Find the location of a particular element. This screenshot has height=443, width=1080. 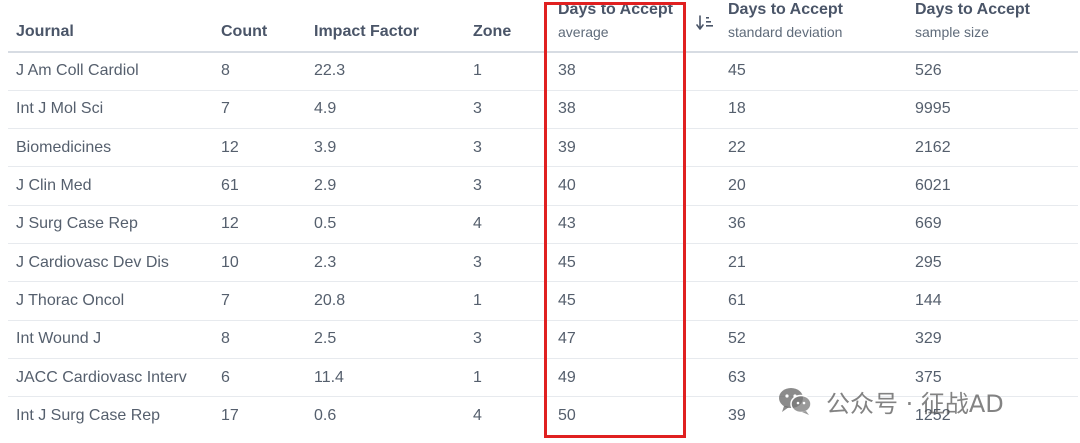

cell-days-sample-size: 526 is located at coordinates (992, 71).